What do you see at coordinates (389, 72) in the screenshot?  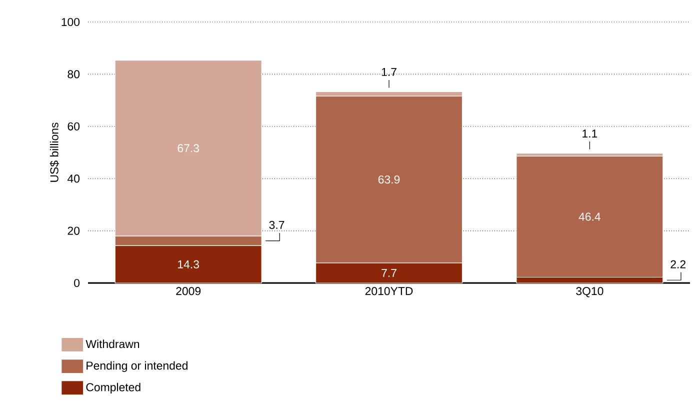 I see `data-label: 1.7` at bounding box center [389, 72].